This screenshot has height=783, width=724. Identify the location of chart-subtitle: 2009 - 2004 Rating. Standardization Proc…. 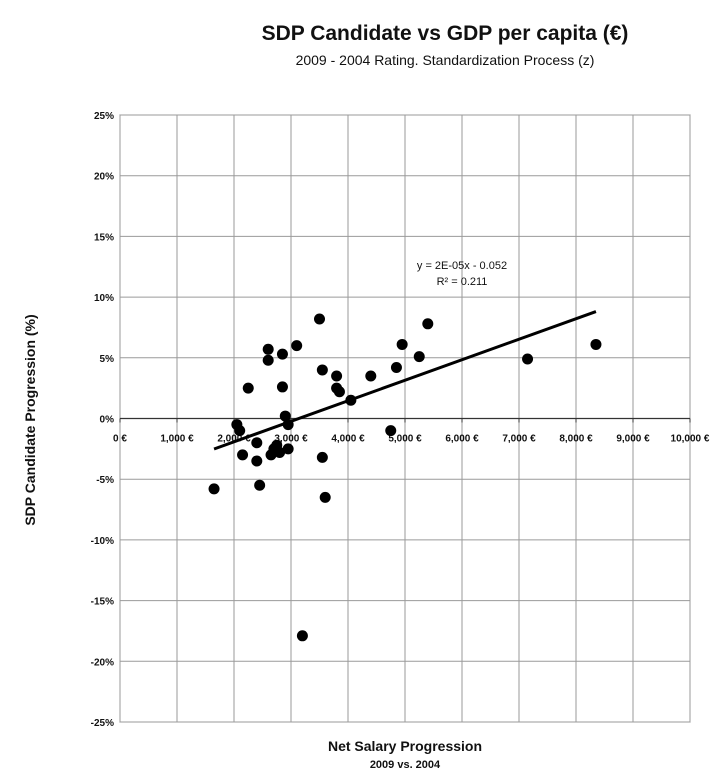
(445, 60).